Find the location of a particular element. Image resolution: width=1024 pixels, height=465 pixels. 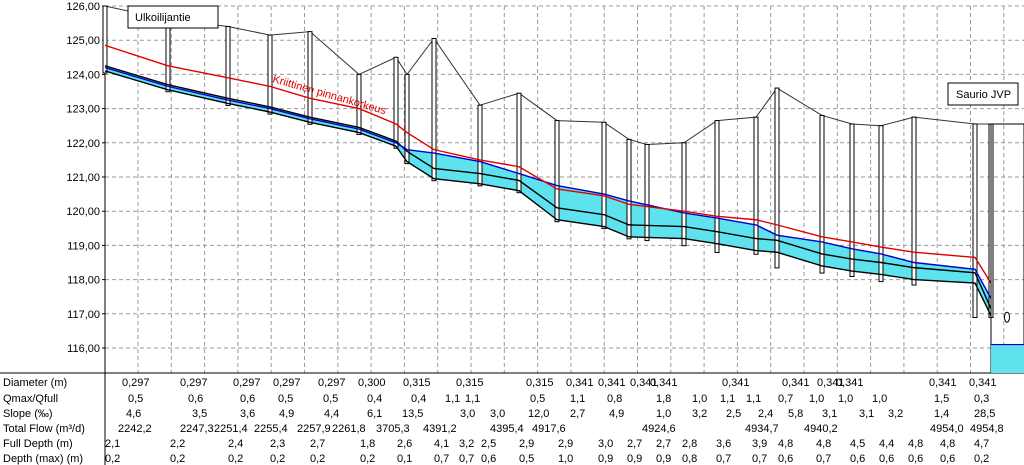

table-cell: 0,4 is located at coordinates (418, 399).